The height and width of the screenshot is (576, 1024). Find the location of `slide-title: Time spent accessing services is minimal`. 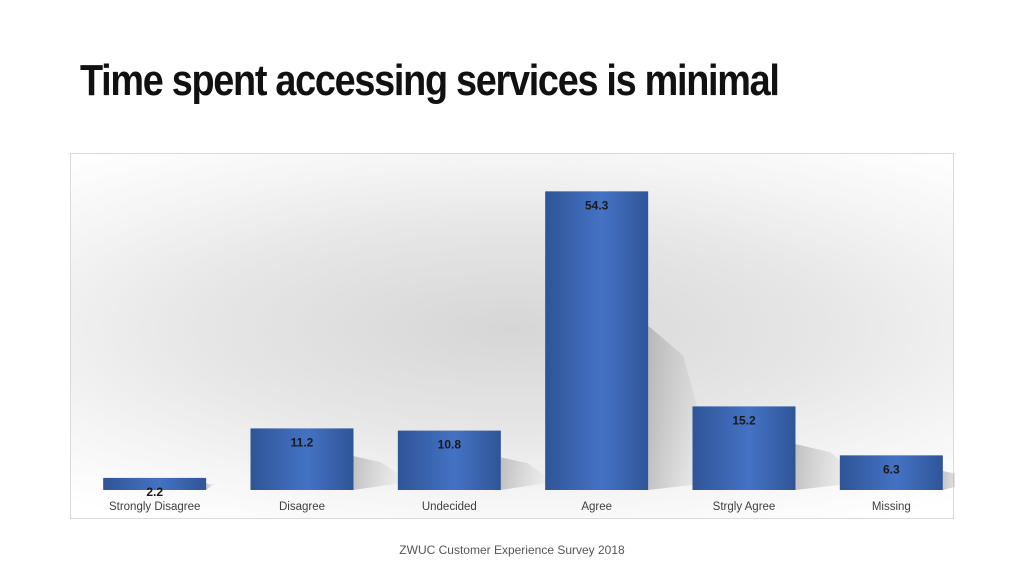

slide-title: Time spent accessing services is minimal is located at coordinates (430, 80).